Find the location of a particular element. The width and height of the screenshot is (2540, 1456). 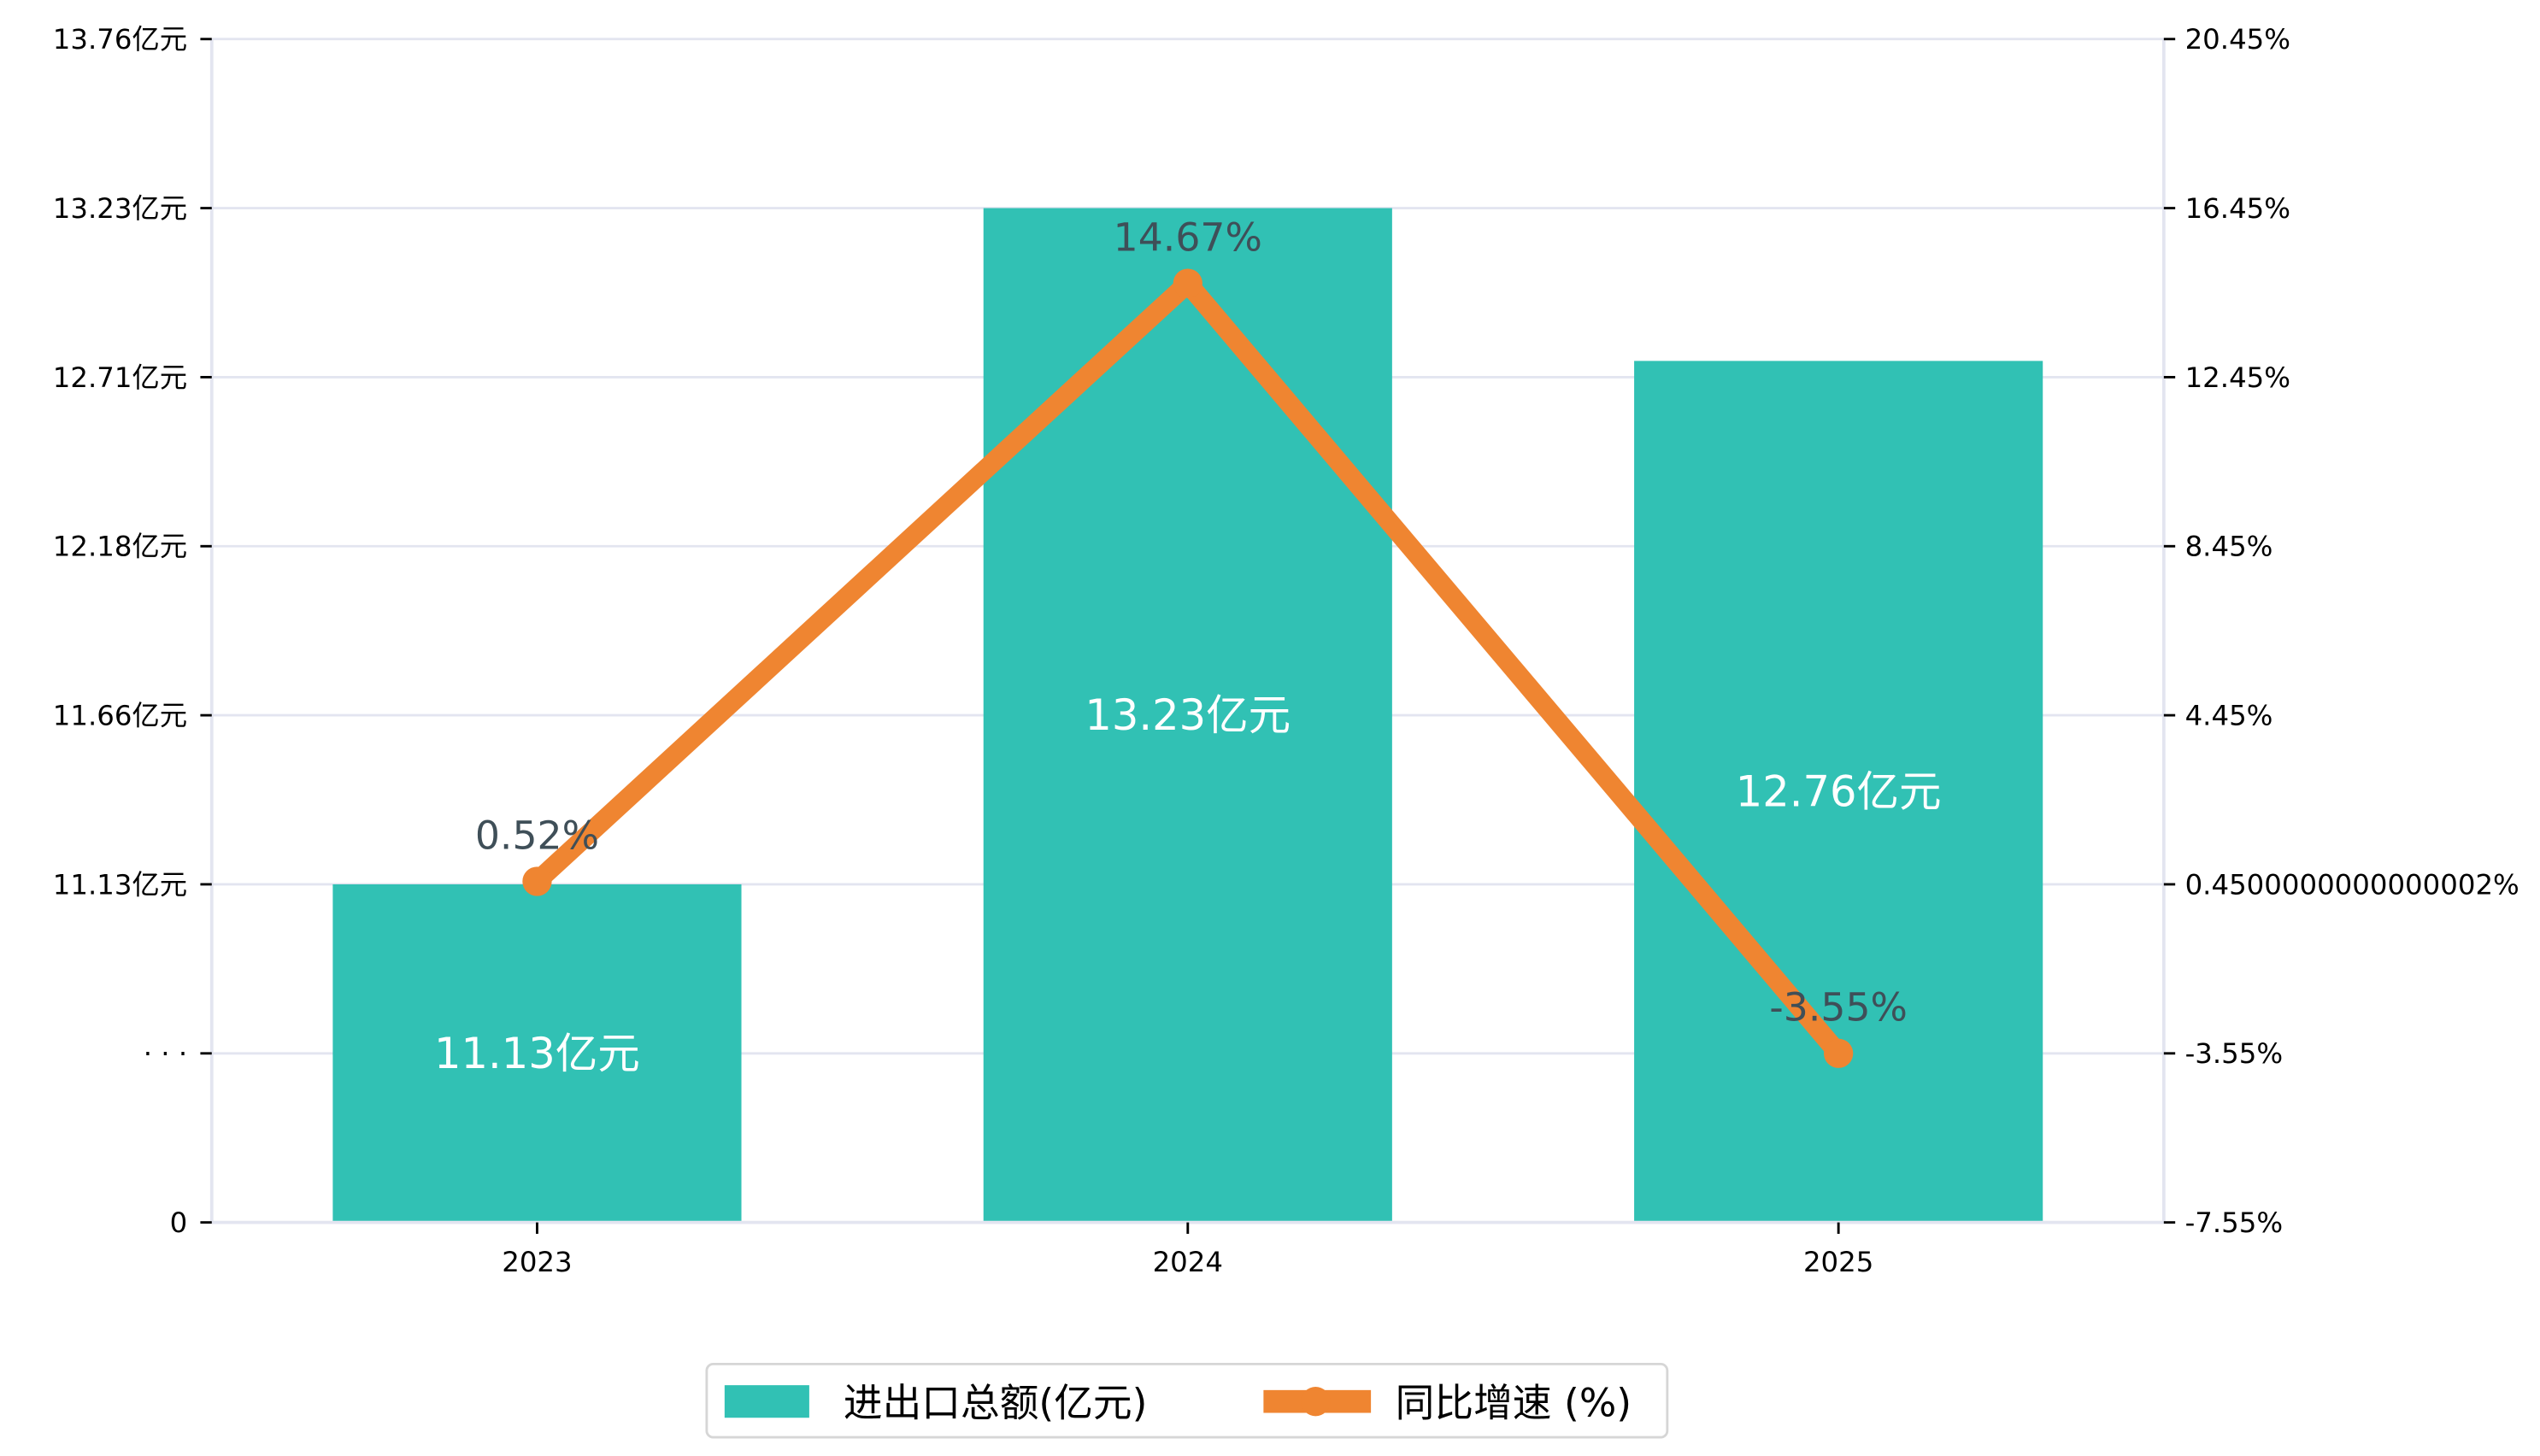

right-tick-label: -7.55% is located at coordinates (2235, 1222).